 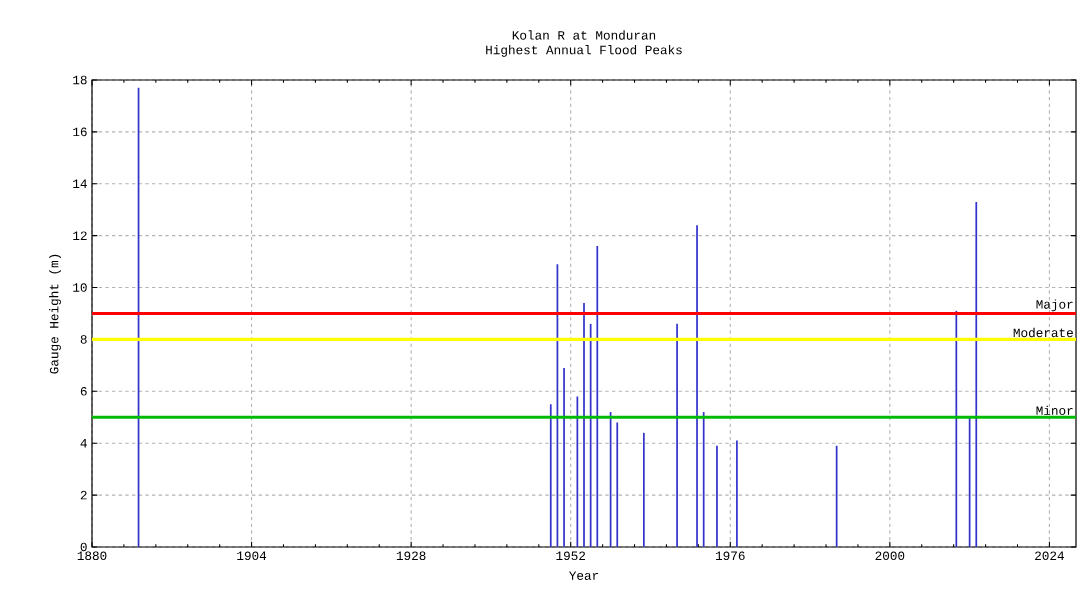 What do you see at coordinates (1054, 305) in the screenshot?
I see `ref-line-label: Major` at bounding box center [1054, 305].